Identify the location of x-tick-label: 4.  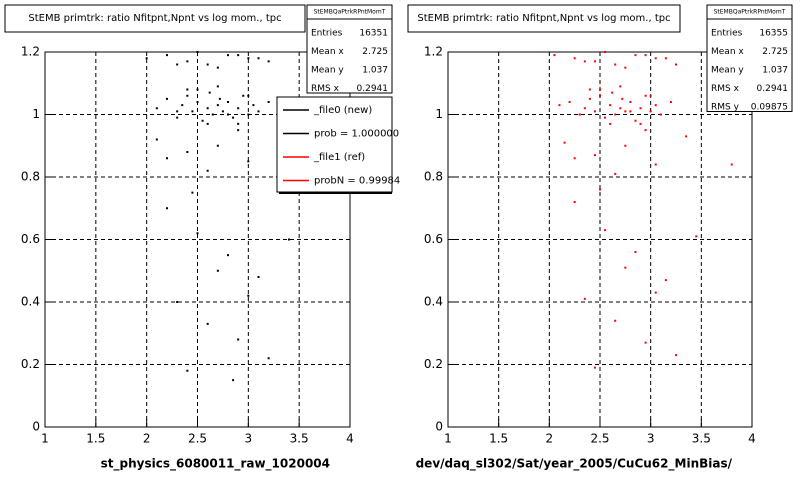
(752, 439).